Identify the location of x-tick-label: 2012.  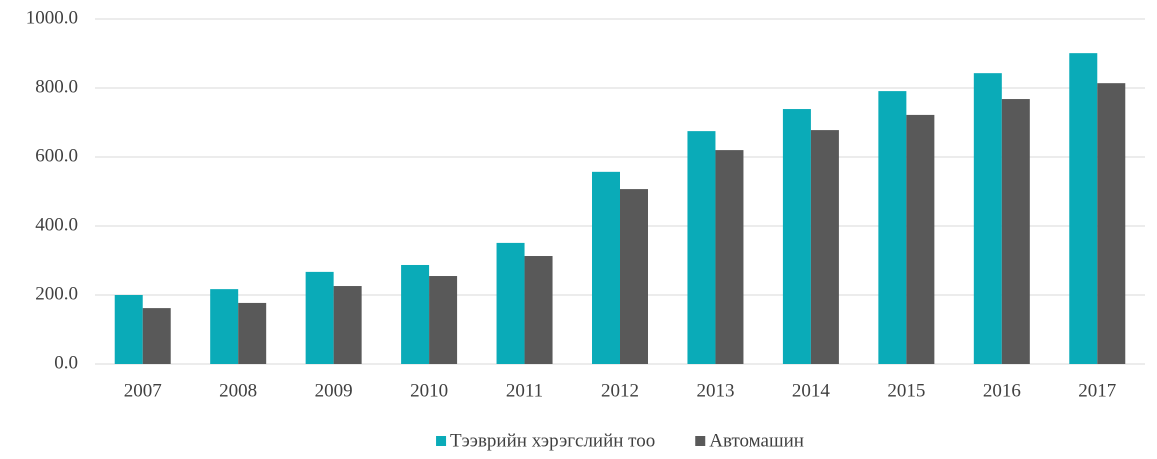
(620, 390).